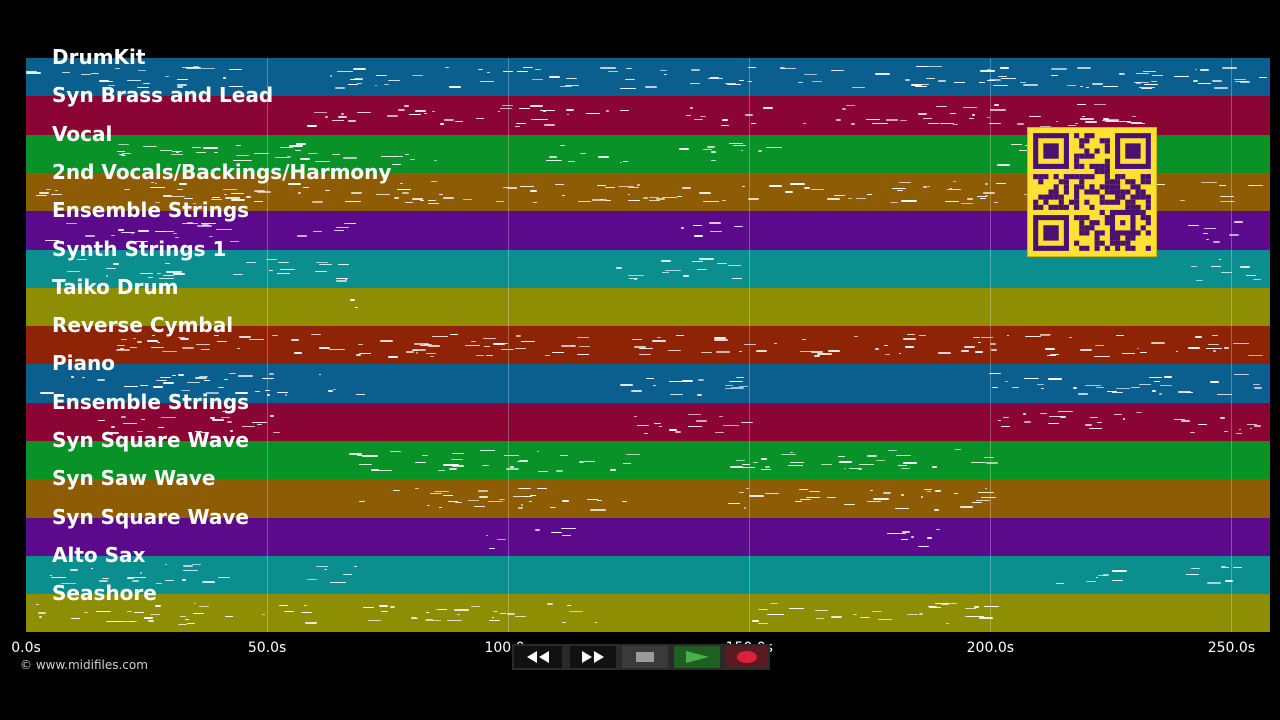  What do you see at coordinates (99, 554) in the screenshot?
I see `track-label: Alto Sax` at bounding box center [99, 554].